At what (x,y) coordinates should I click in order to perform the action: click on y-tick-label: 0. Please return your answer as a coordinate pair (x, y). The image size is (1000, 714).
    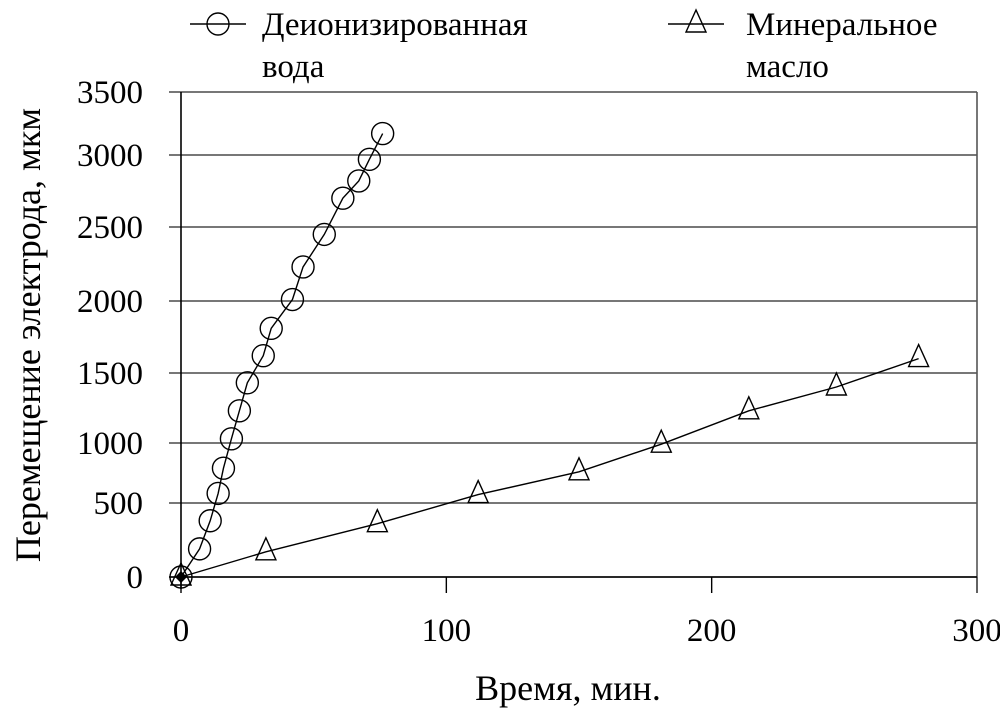
    Looking at the image, I should click on (135, 578).